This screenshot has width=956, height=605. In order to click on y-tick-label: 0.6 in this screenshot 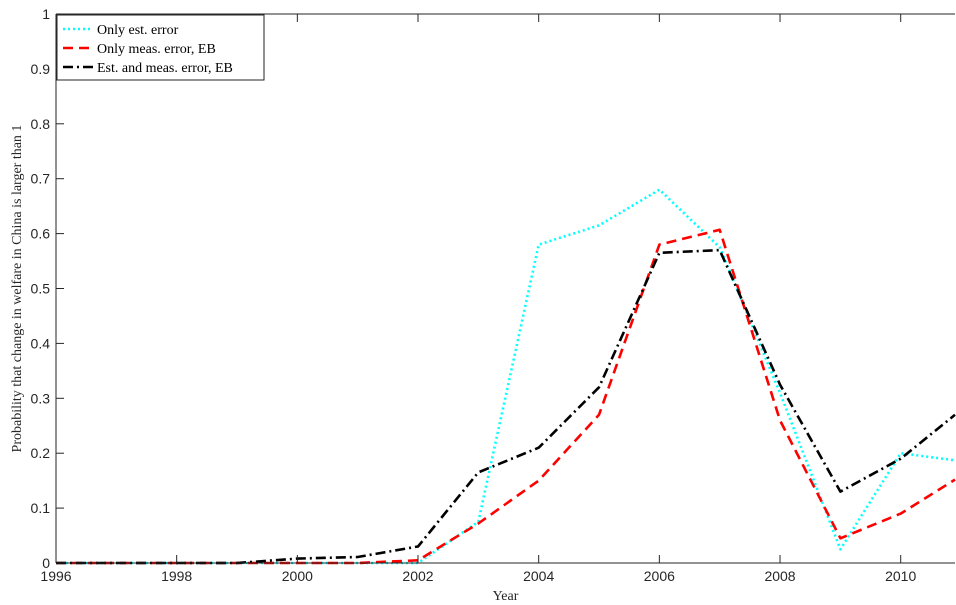, I will do `click(41, 234)`.